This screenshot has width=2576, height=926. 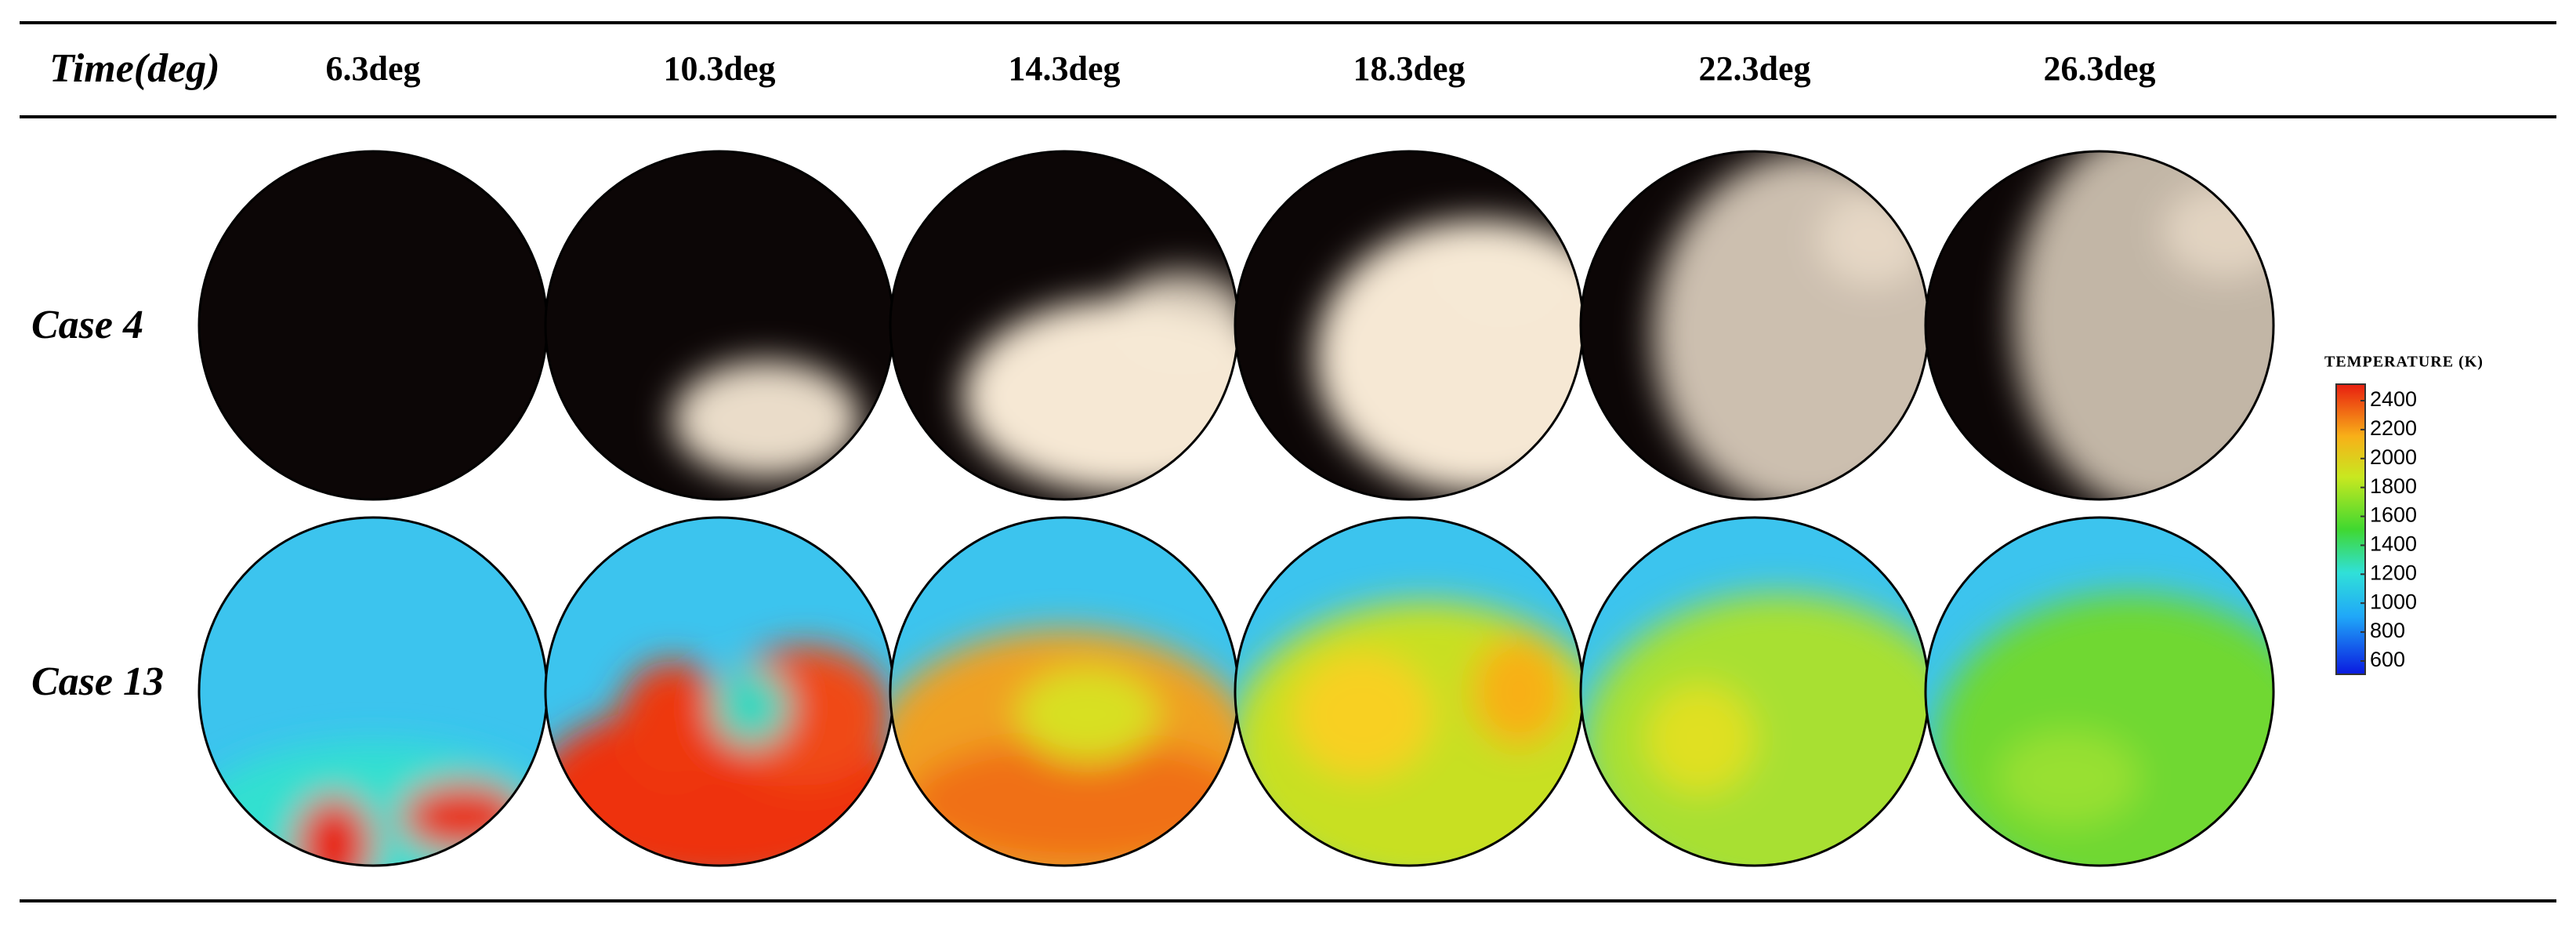 I want to click on time-label: 26.3deg, so click(x=2100, y=68).